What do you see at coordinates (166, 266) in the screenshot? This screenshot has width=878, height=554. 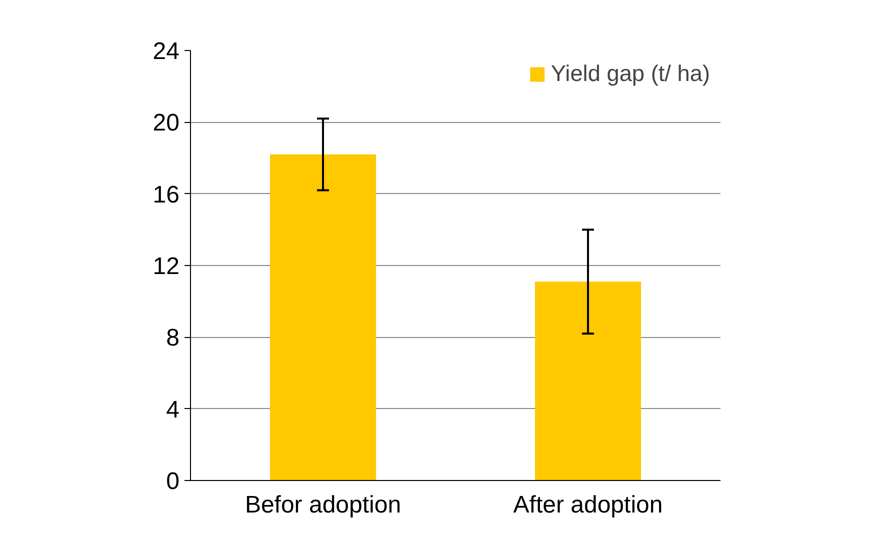 I see `y-tick-label: 12` at bounding box center [166, 266].